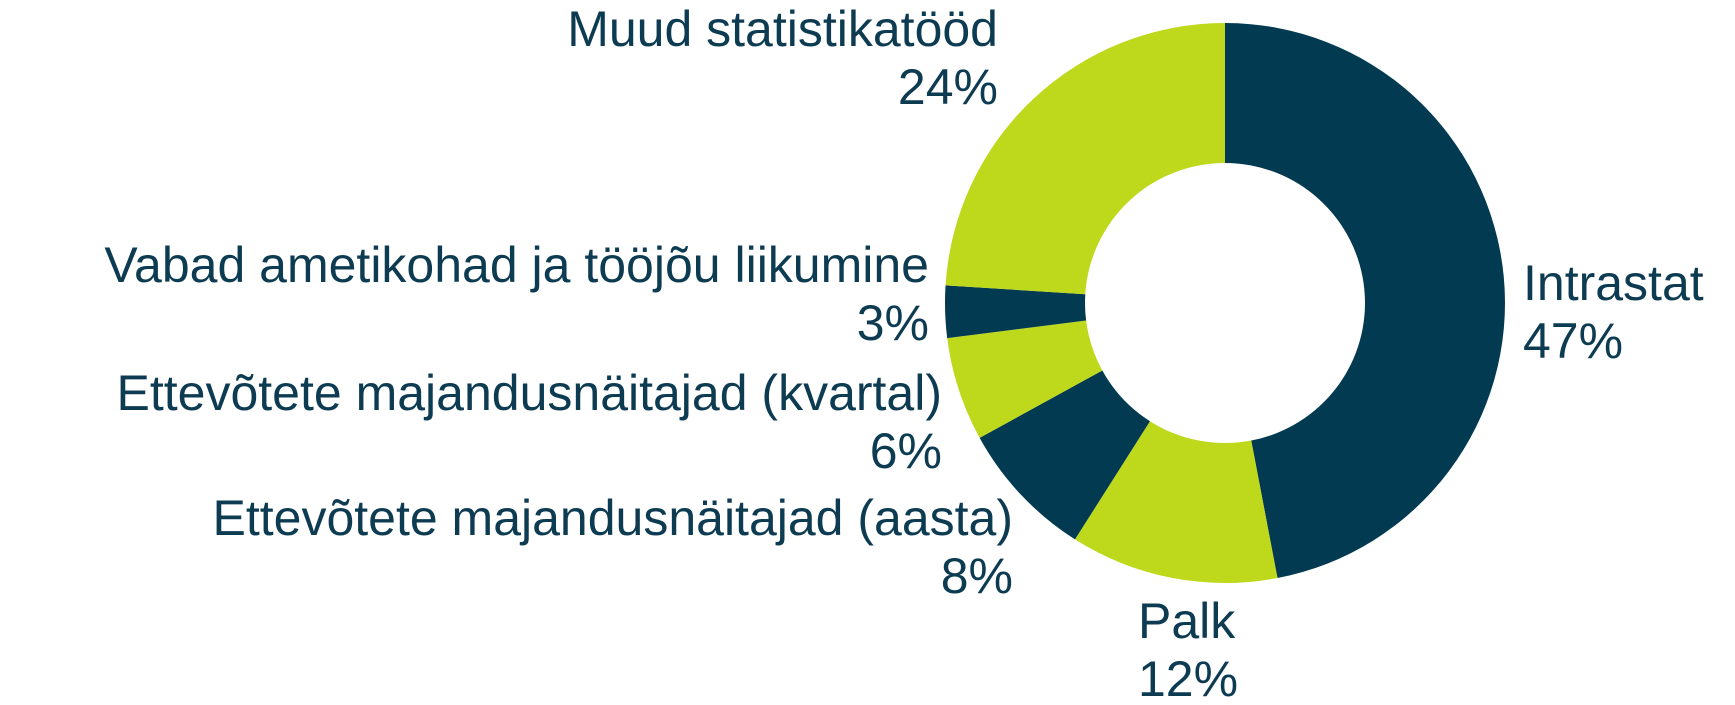 The height and width of the screenshot is (705, 1735). Describe the element at coordinates (1187, 621) in the screenshot. I see `slice-label: Palk` at that location.